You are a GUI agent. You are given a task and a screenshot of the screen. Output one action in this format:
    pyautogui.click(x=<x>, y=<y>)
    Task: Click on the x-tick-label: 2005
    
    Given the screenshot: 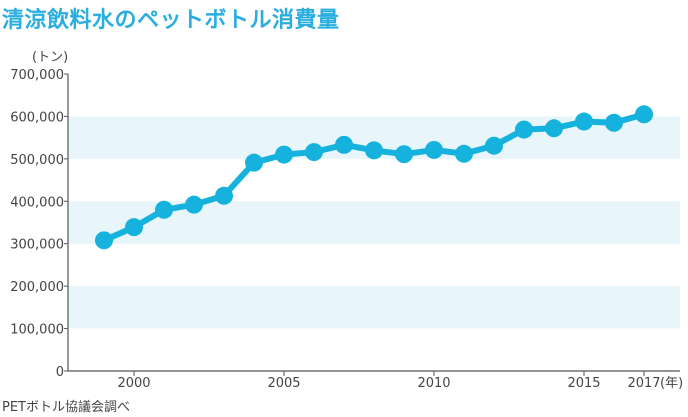 What is the action you would take?
    pyautogui.click(x=283, y=383)
    